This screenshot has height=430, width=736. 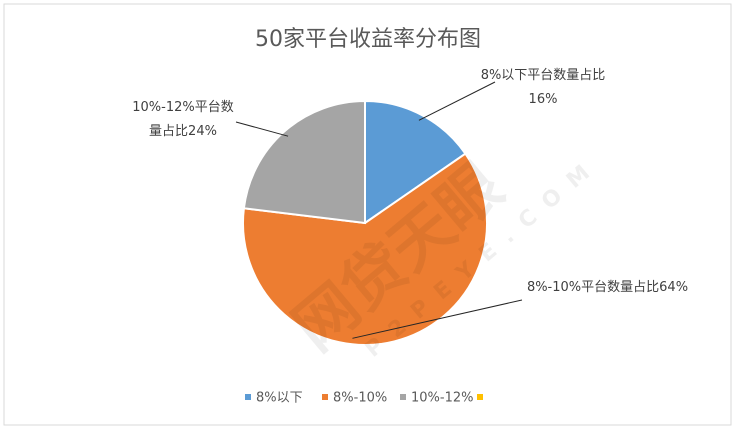 I want to click on chart-title: 50家平台收益率分布图, so click(x=368, y=39).